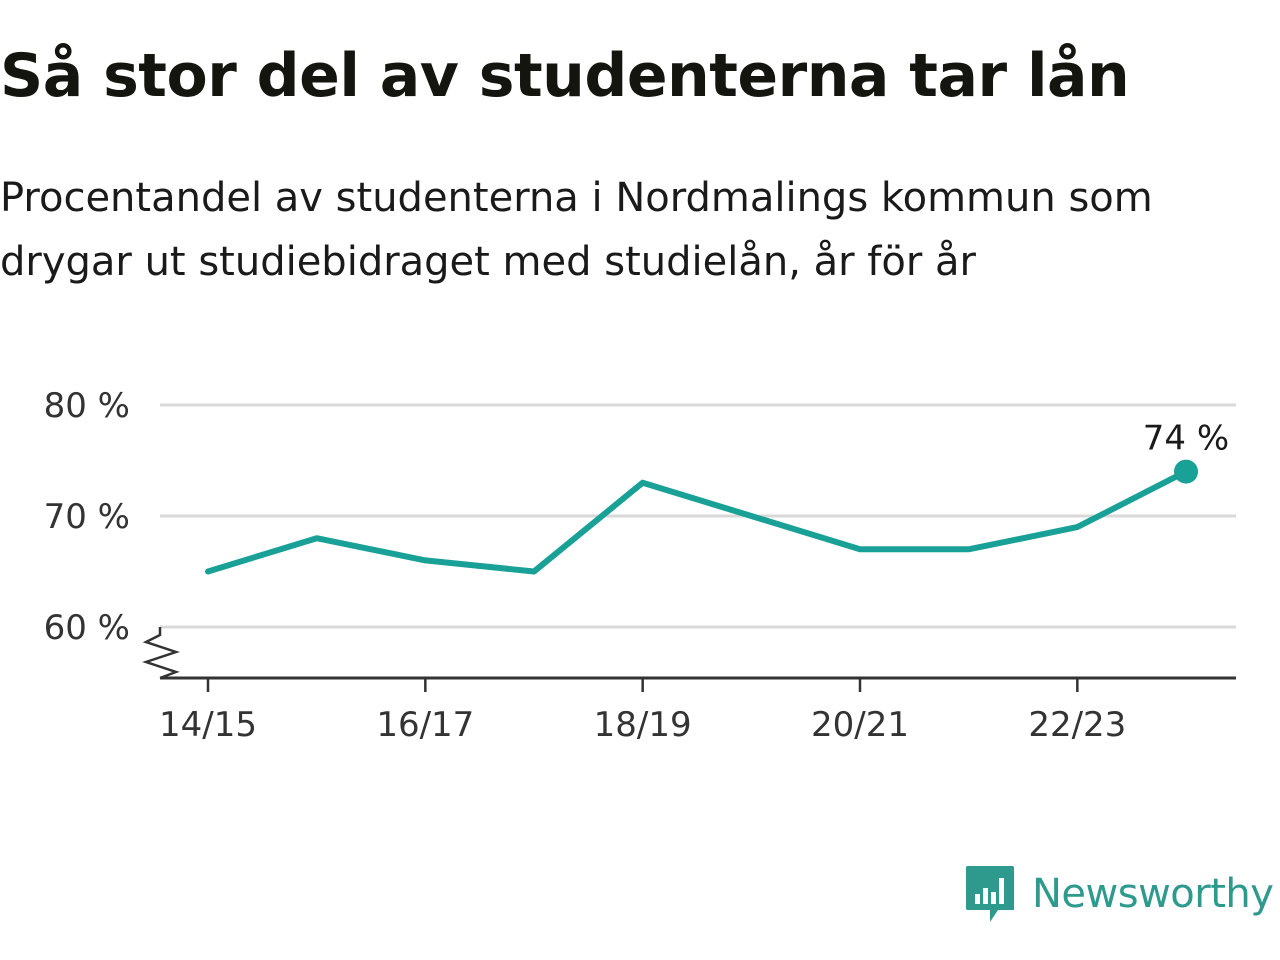 The height and width of the screenshot is (960, 1280). What do you see at coordinates (1153, 894) in the screenshot?
I see `brand-name: Newsworthy` at bounding box center [1153, 894].